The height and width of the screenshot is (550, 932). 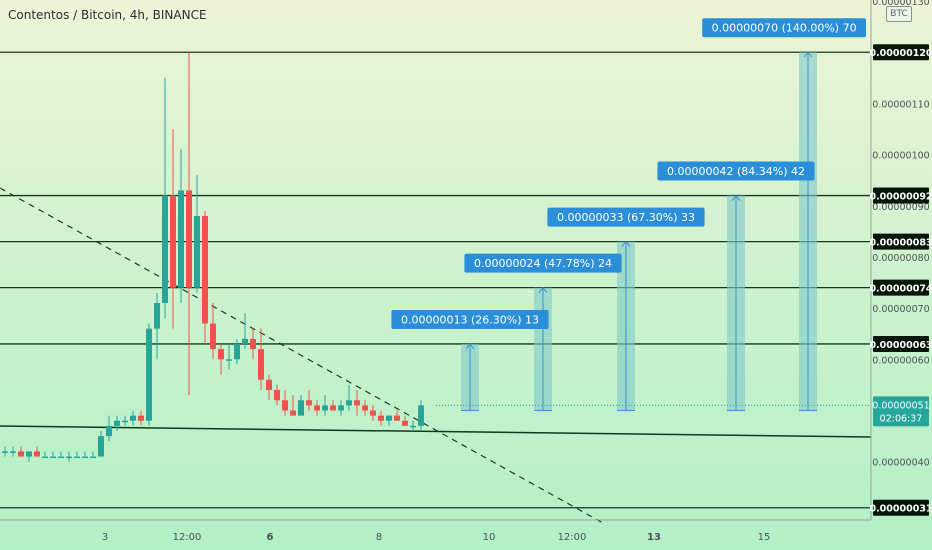 I want to click on level-price-label: 0.00000092, so click(x=900, y=195).